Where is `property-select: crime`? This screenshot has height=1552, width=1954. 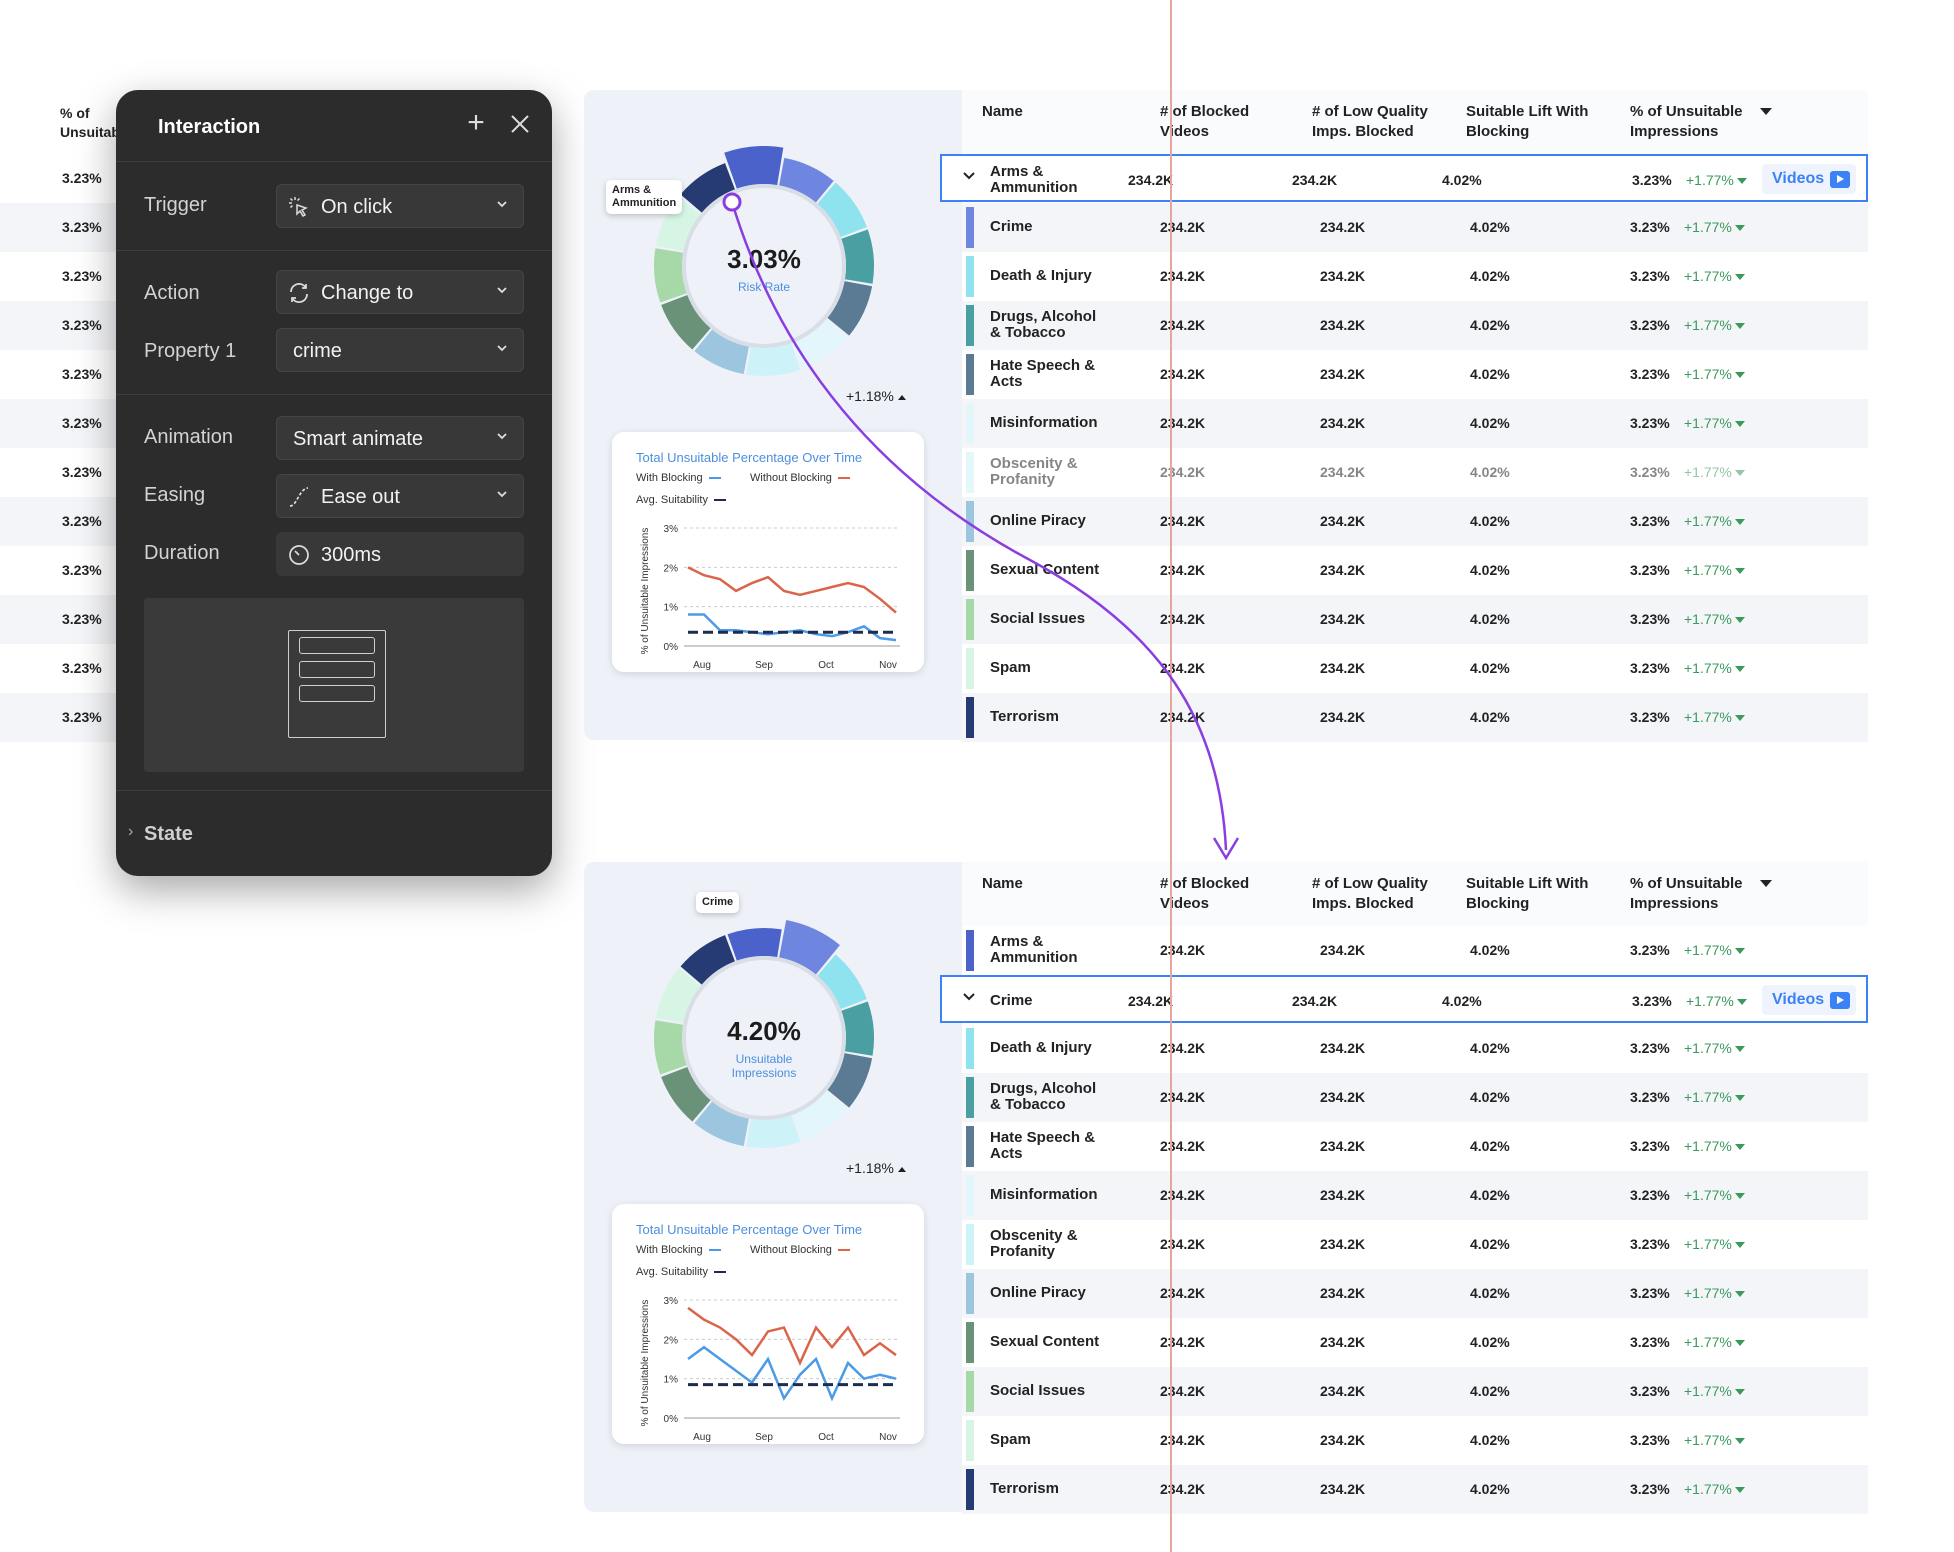 property-select: crime is located at coordinates (400, 350).